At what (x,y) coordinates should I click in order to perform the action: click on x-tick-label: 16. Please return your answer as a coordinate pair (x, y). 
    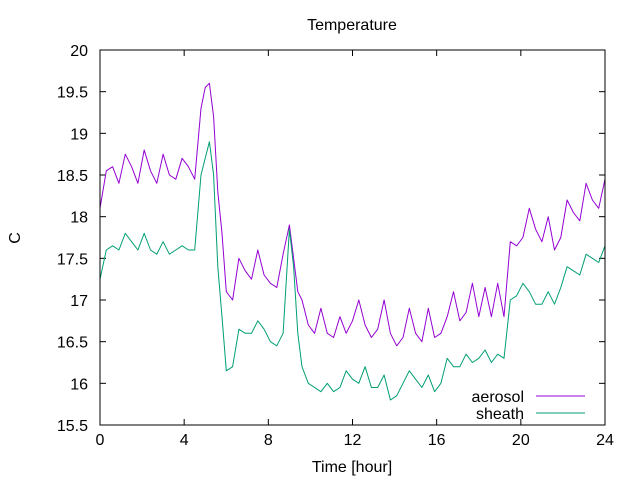
    Looking at the image, I should click on (437, 440).